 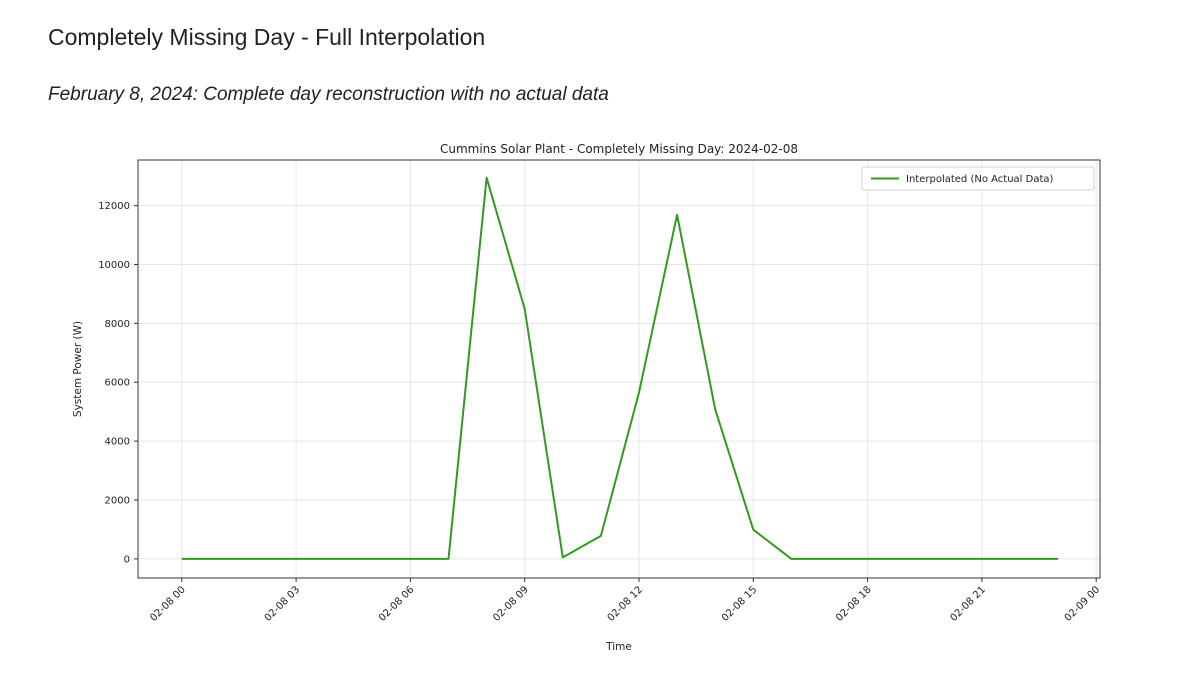 I want to click on x-axis-label: Time, so click(x=618, y=647).